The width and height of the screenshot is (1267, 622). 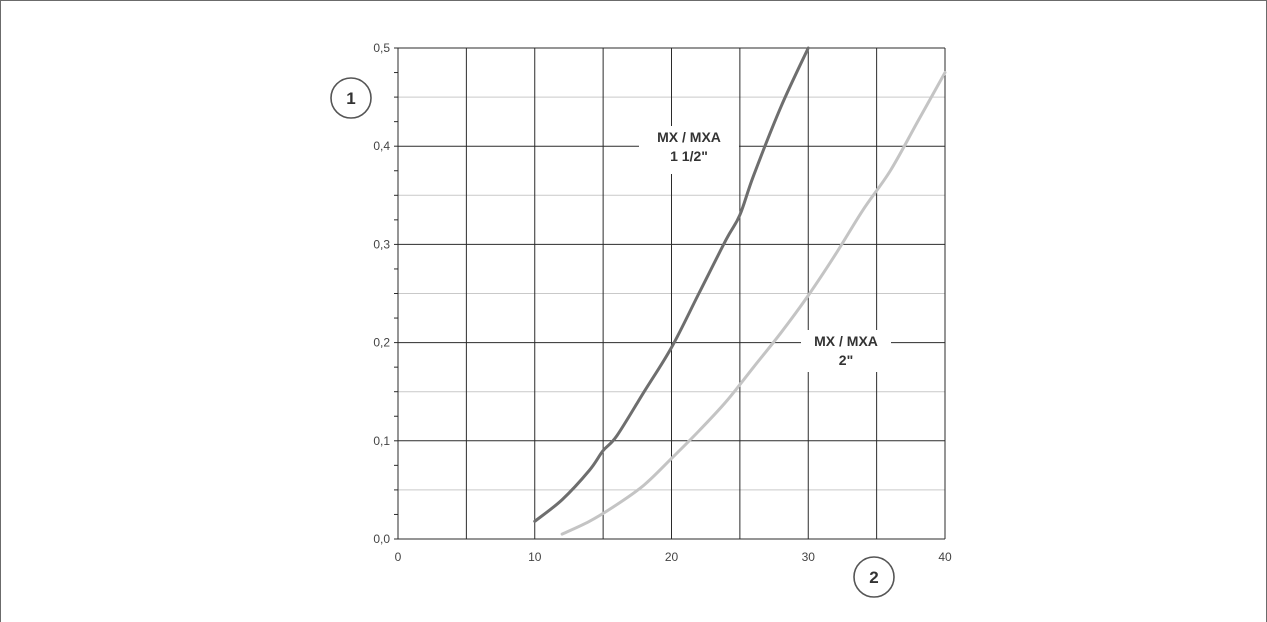 I want to click on axis-marker-x-circle, so click(x=874, y=577).